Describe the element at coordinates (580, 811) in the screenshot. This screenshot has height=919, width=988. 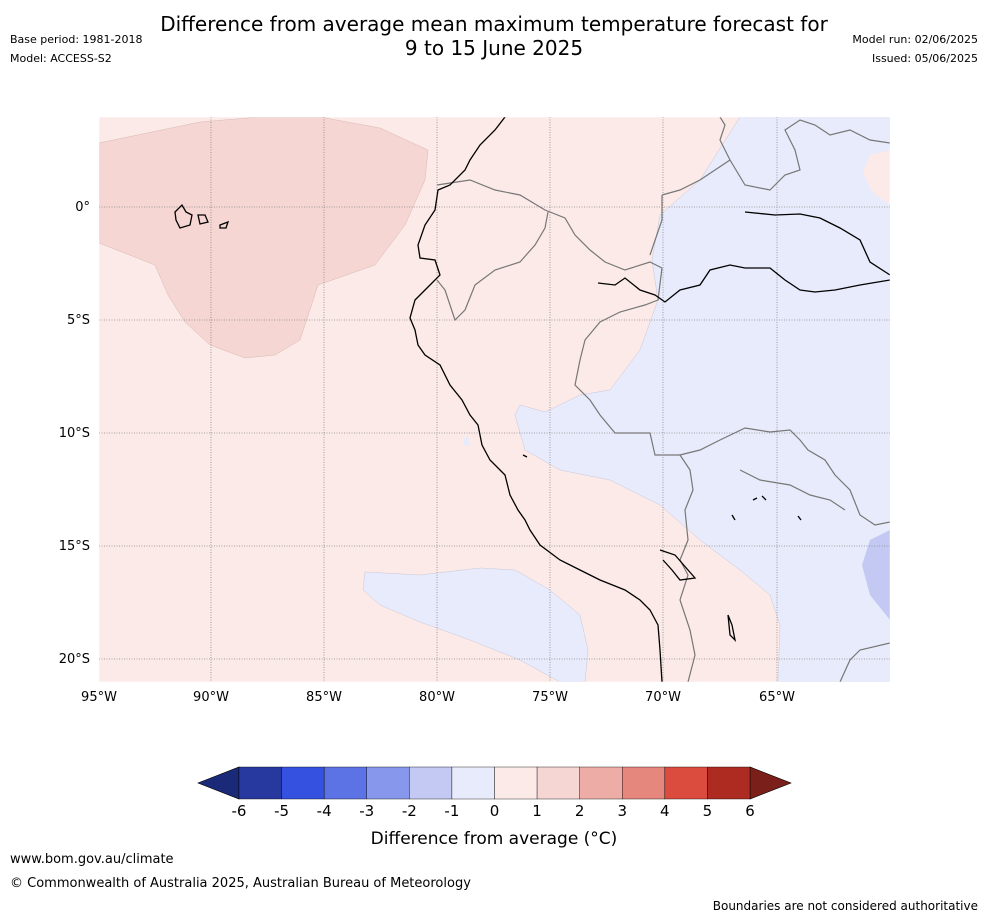
I see `colorbar-tick-label: 2` at that location.